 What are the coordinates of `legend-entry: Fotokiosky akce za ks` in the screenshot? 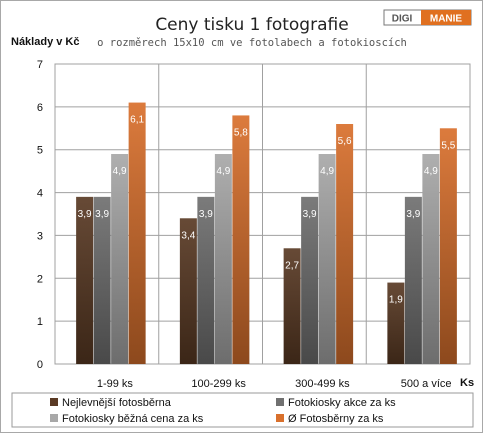 It's located at (342, 403).